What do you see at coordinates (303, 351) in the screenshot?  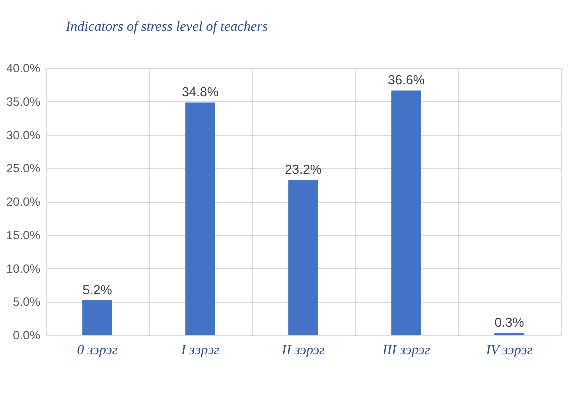 I see `x-tick-label: II зэрэг` at bounding box center [303, 351].